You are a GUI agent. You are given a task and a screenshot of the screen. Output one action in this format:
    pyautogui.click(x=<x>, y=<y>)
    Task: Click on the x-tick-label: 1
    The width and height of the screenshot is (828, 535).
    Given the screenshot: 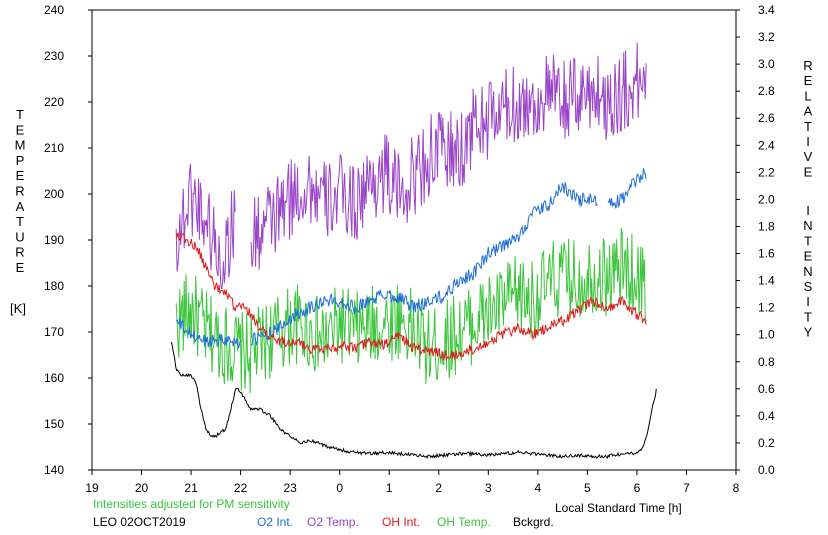 What is the action you would take?
    pyautogui.click(x=389, y=488)
    